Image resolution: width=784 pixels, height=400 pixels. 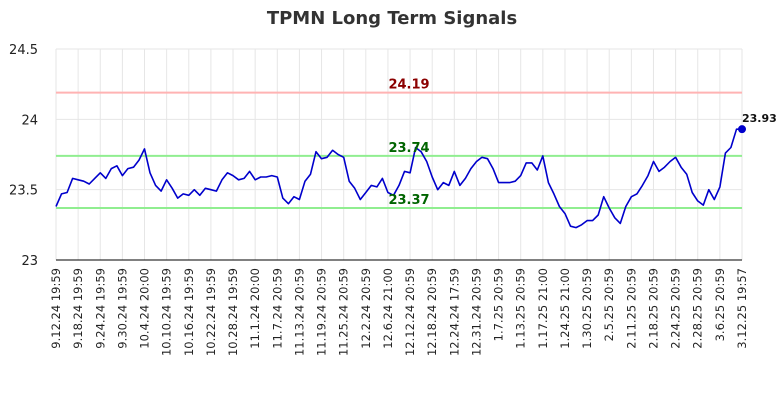 I want to click on x-tick-label: 11.25.24 20:59, so click(x=344, y=312).